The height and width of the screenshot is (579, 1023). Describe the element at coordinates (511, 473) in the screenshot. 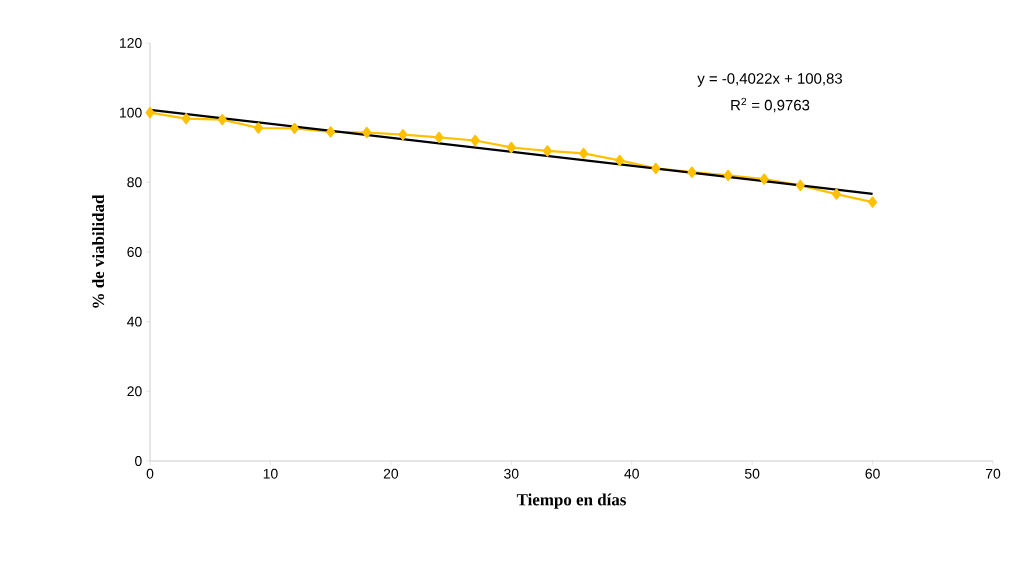

I see `x-tick-label: 30` at that location.